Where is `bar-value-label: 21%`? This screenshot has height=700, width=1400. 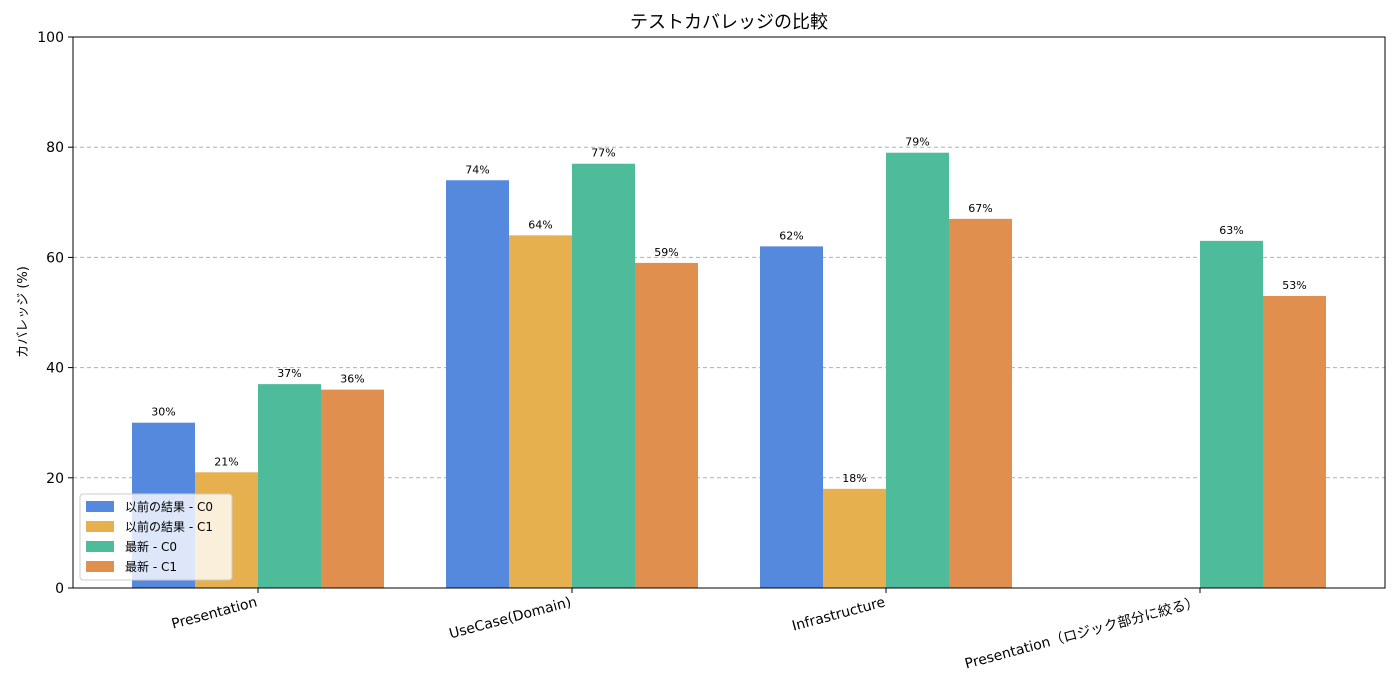
bar-value-label: 21% is located at coordinates (226, 461).